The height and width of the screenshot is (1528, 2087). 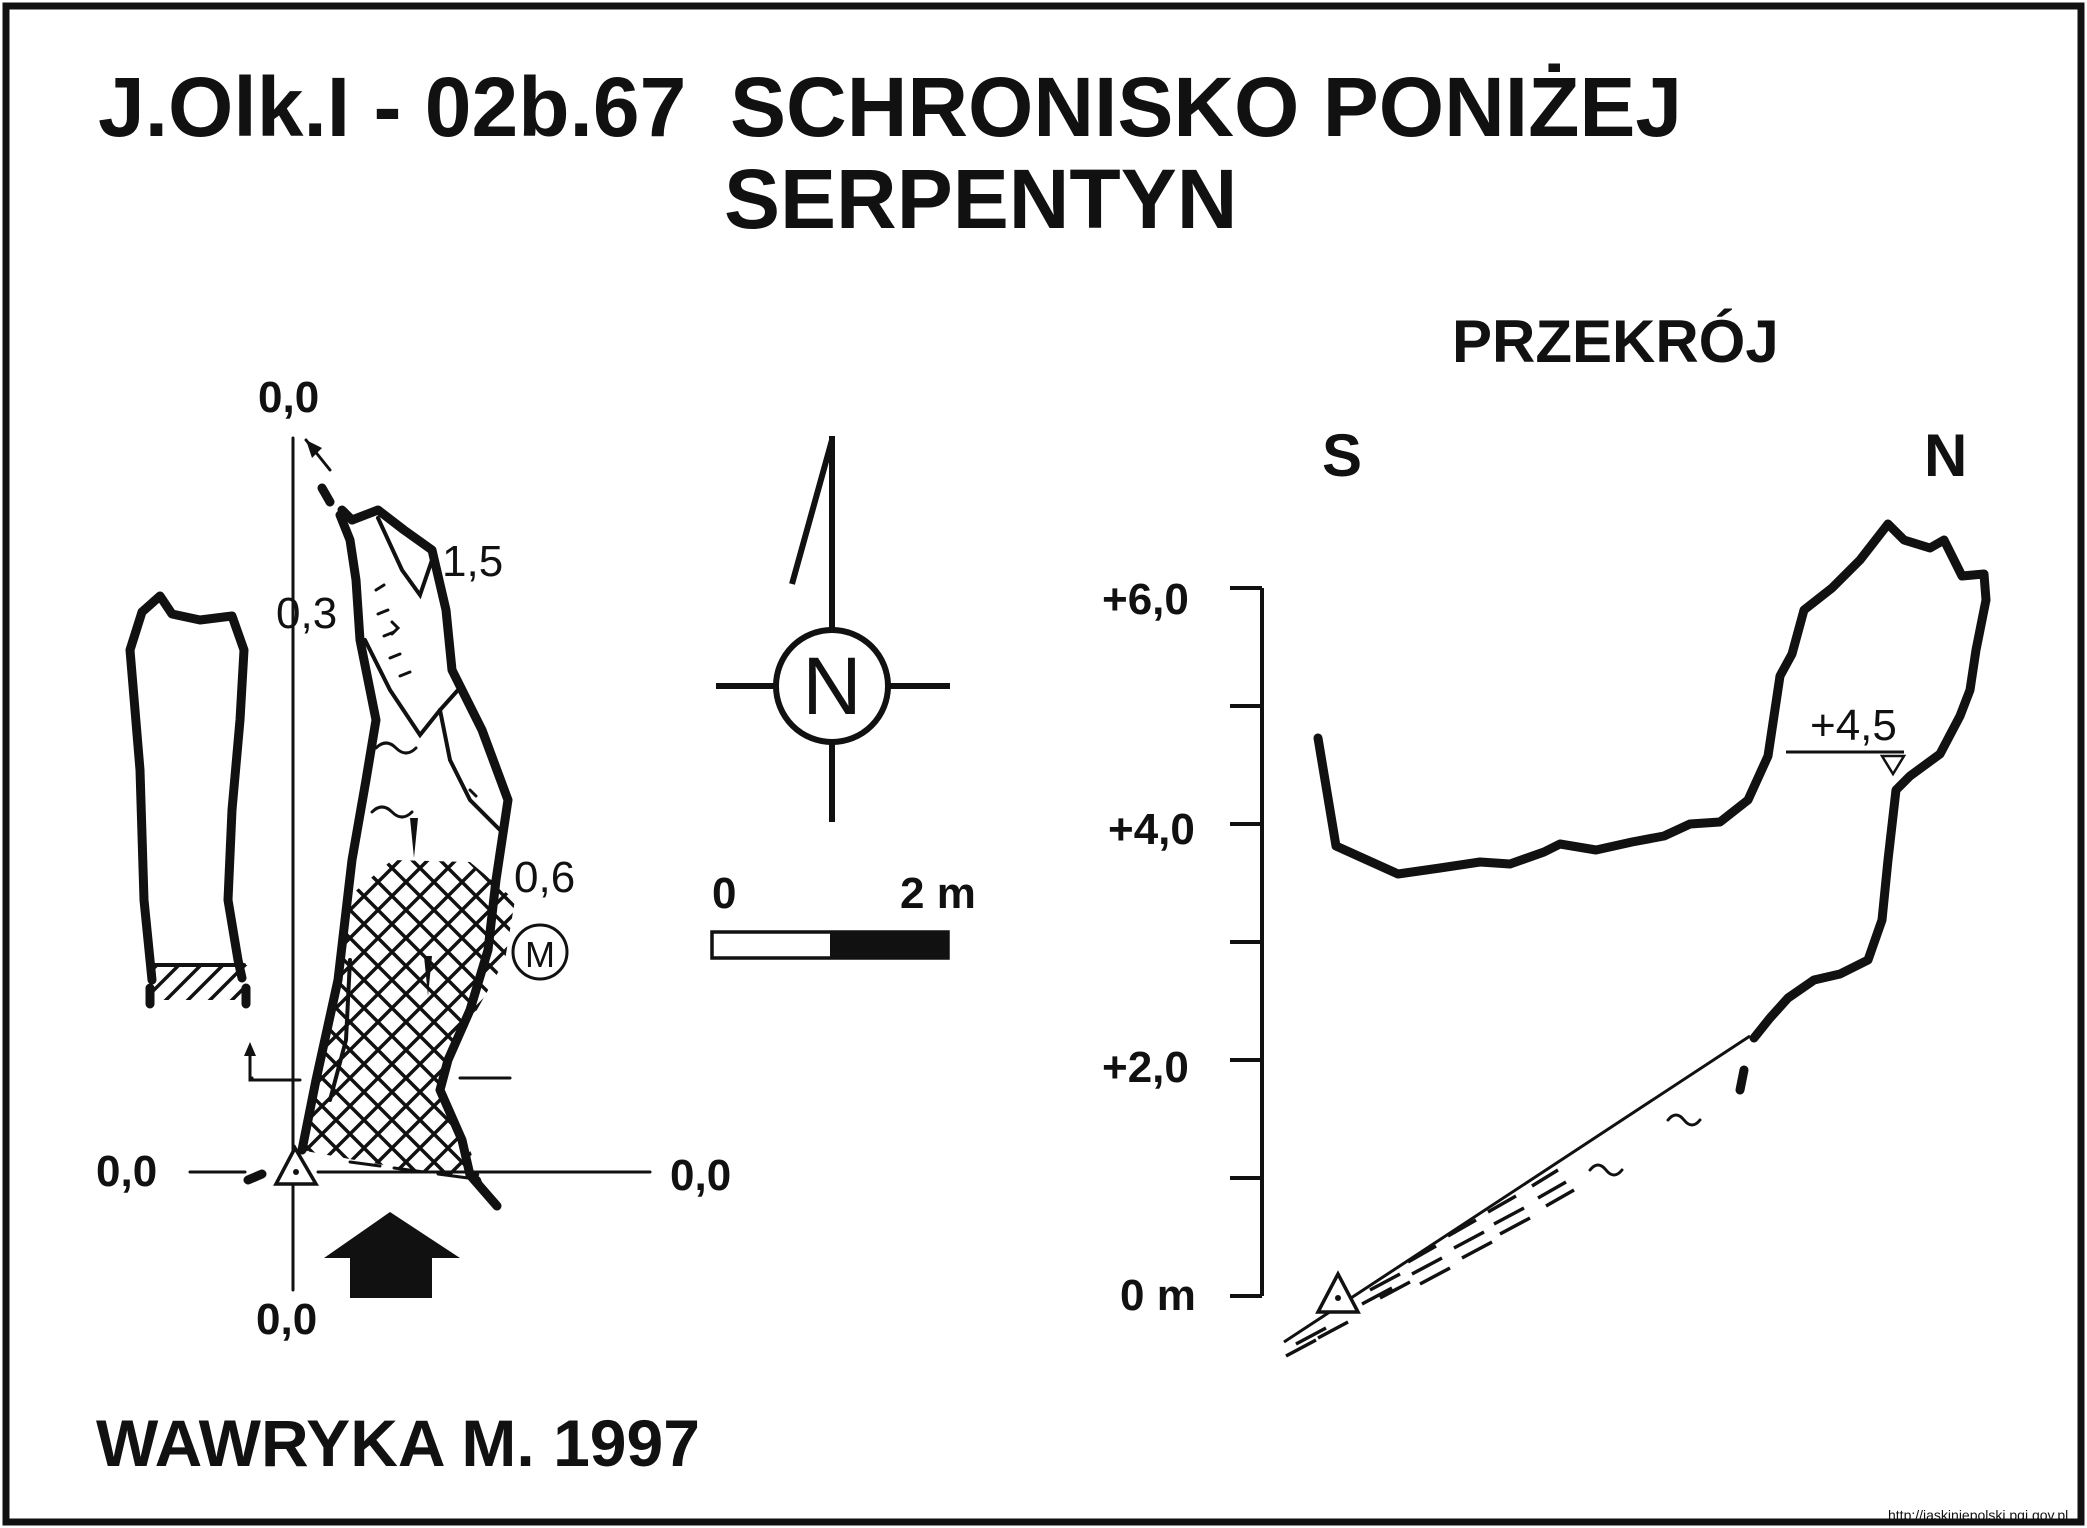 I want to click on section-dash, so click(x=1742, y=1080).